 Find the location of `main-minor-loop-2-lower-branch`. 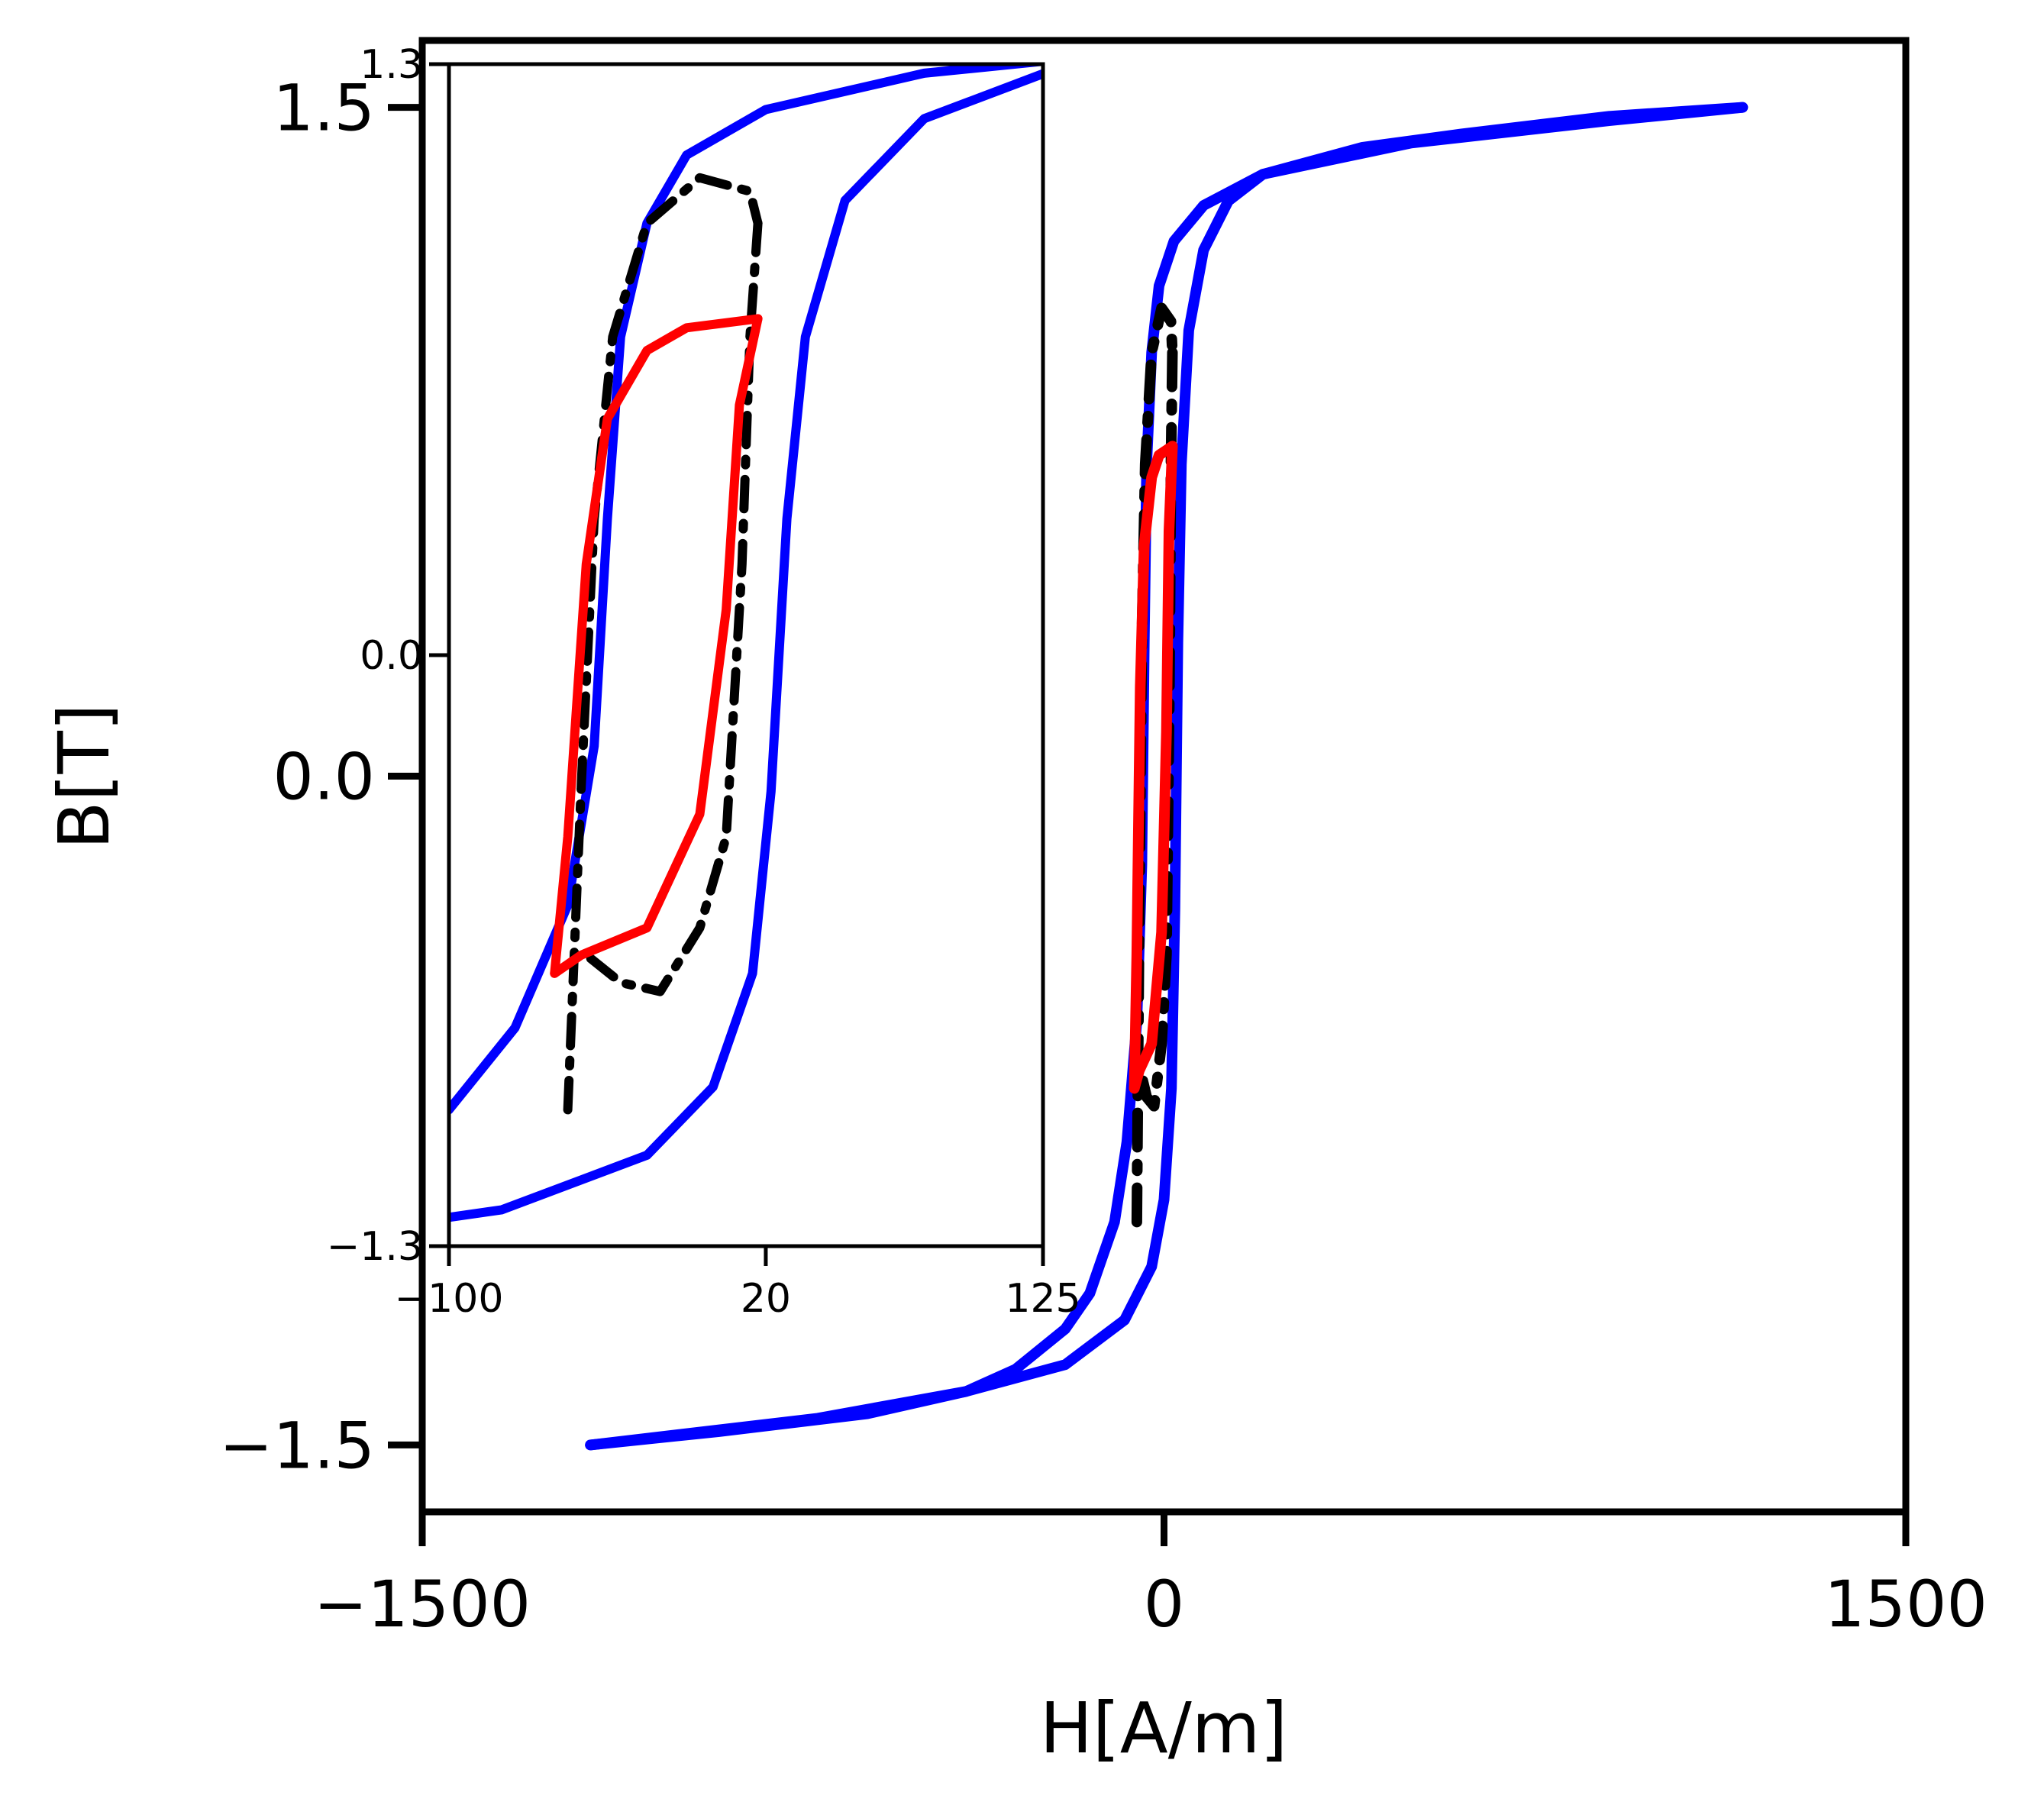

main-minor-loop-2-lower-branch is located at coordinates (1154, 767).